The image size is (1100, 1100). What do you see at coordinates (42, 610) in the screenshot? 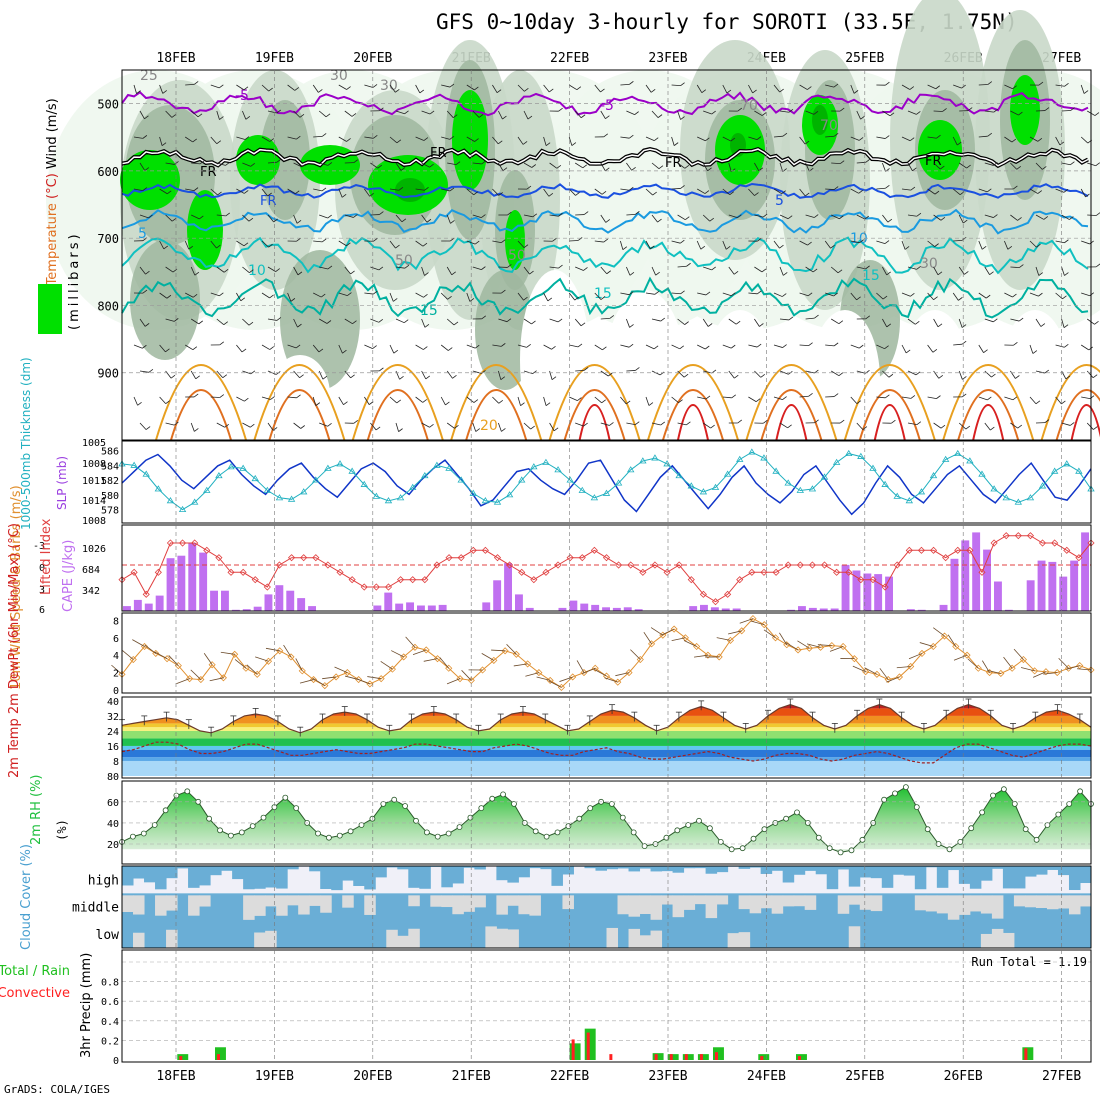
I see `y-tick-label: 6` at bounding box center [42, 610].